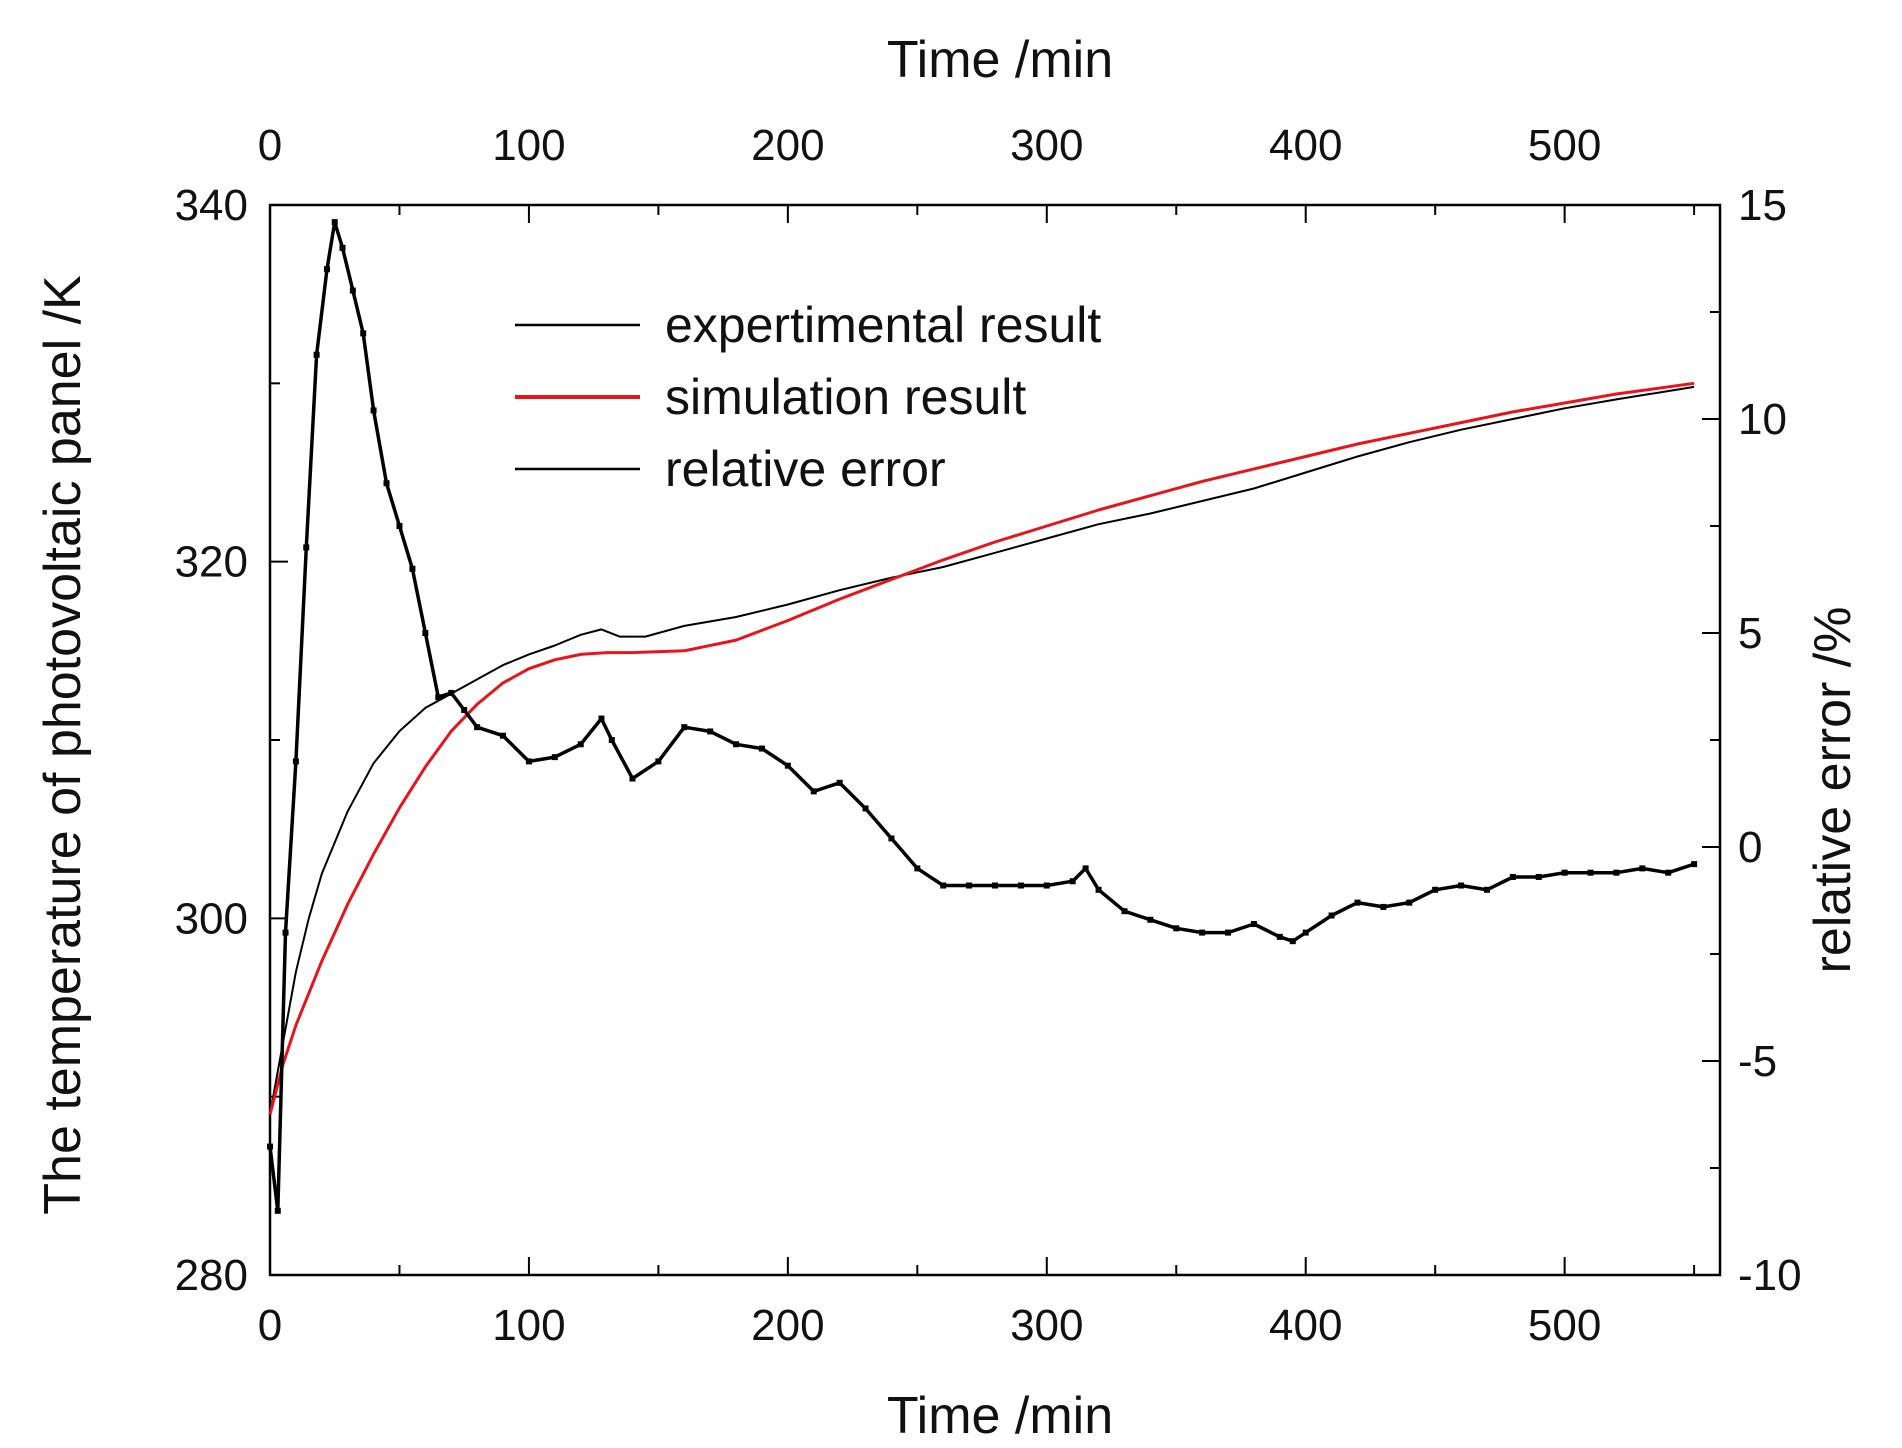 This screenshot has width=1902, height=1448. I want to click on x-tick-label-bottom: 100, so click(528, 1325).